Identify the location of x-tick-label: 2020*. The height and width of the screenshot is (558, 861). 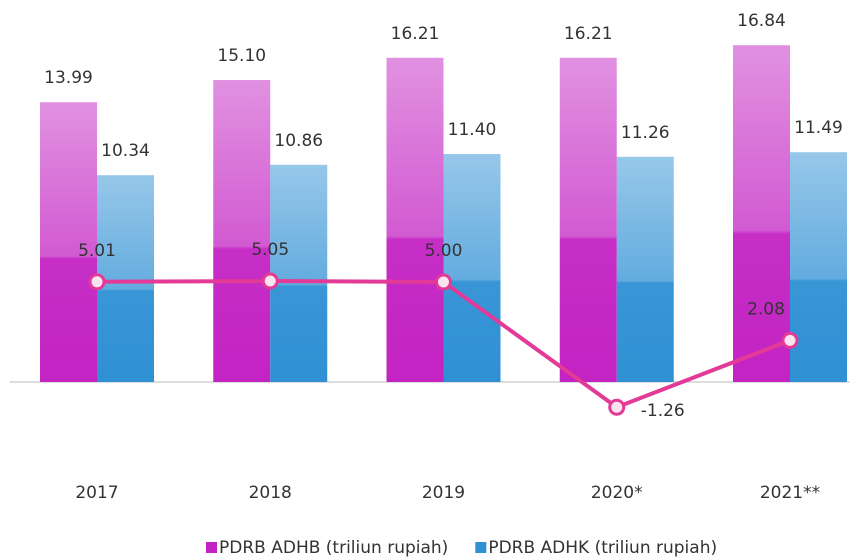
(617, 493).